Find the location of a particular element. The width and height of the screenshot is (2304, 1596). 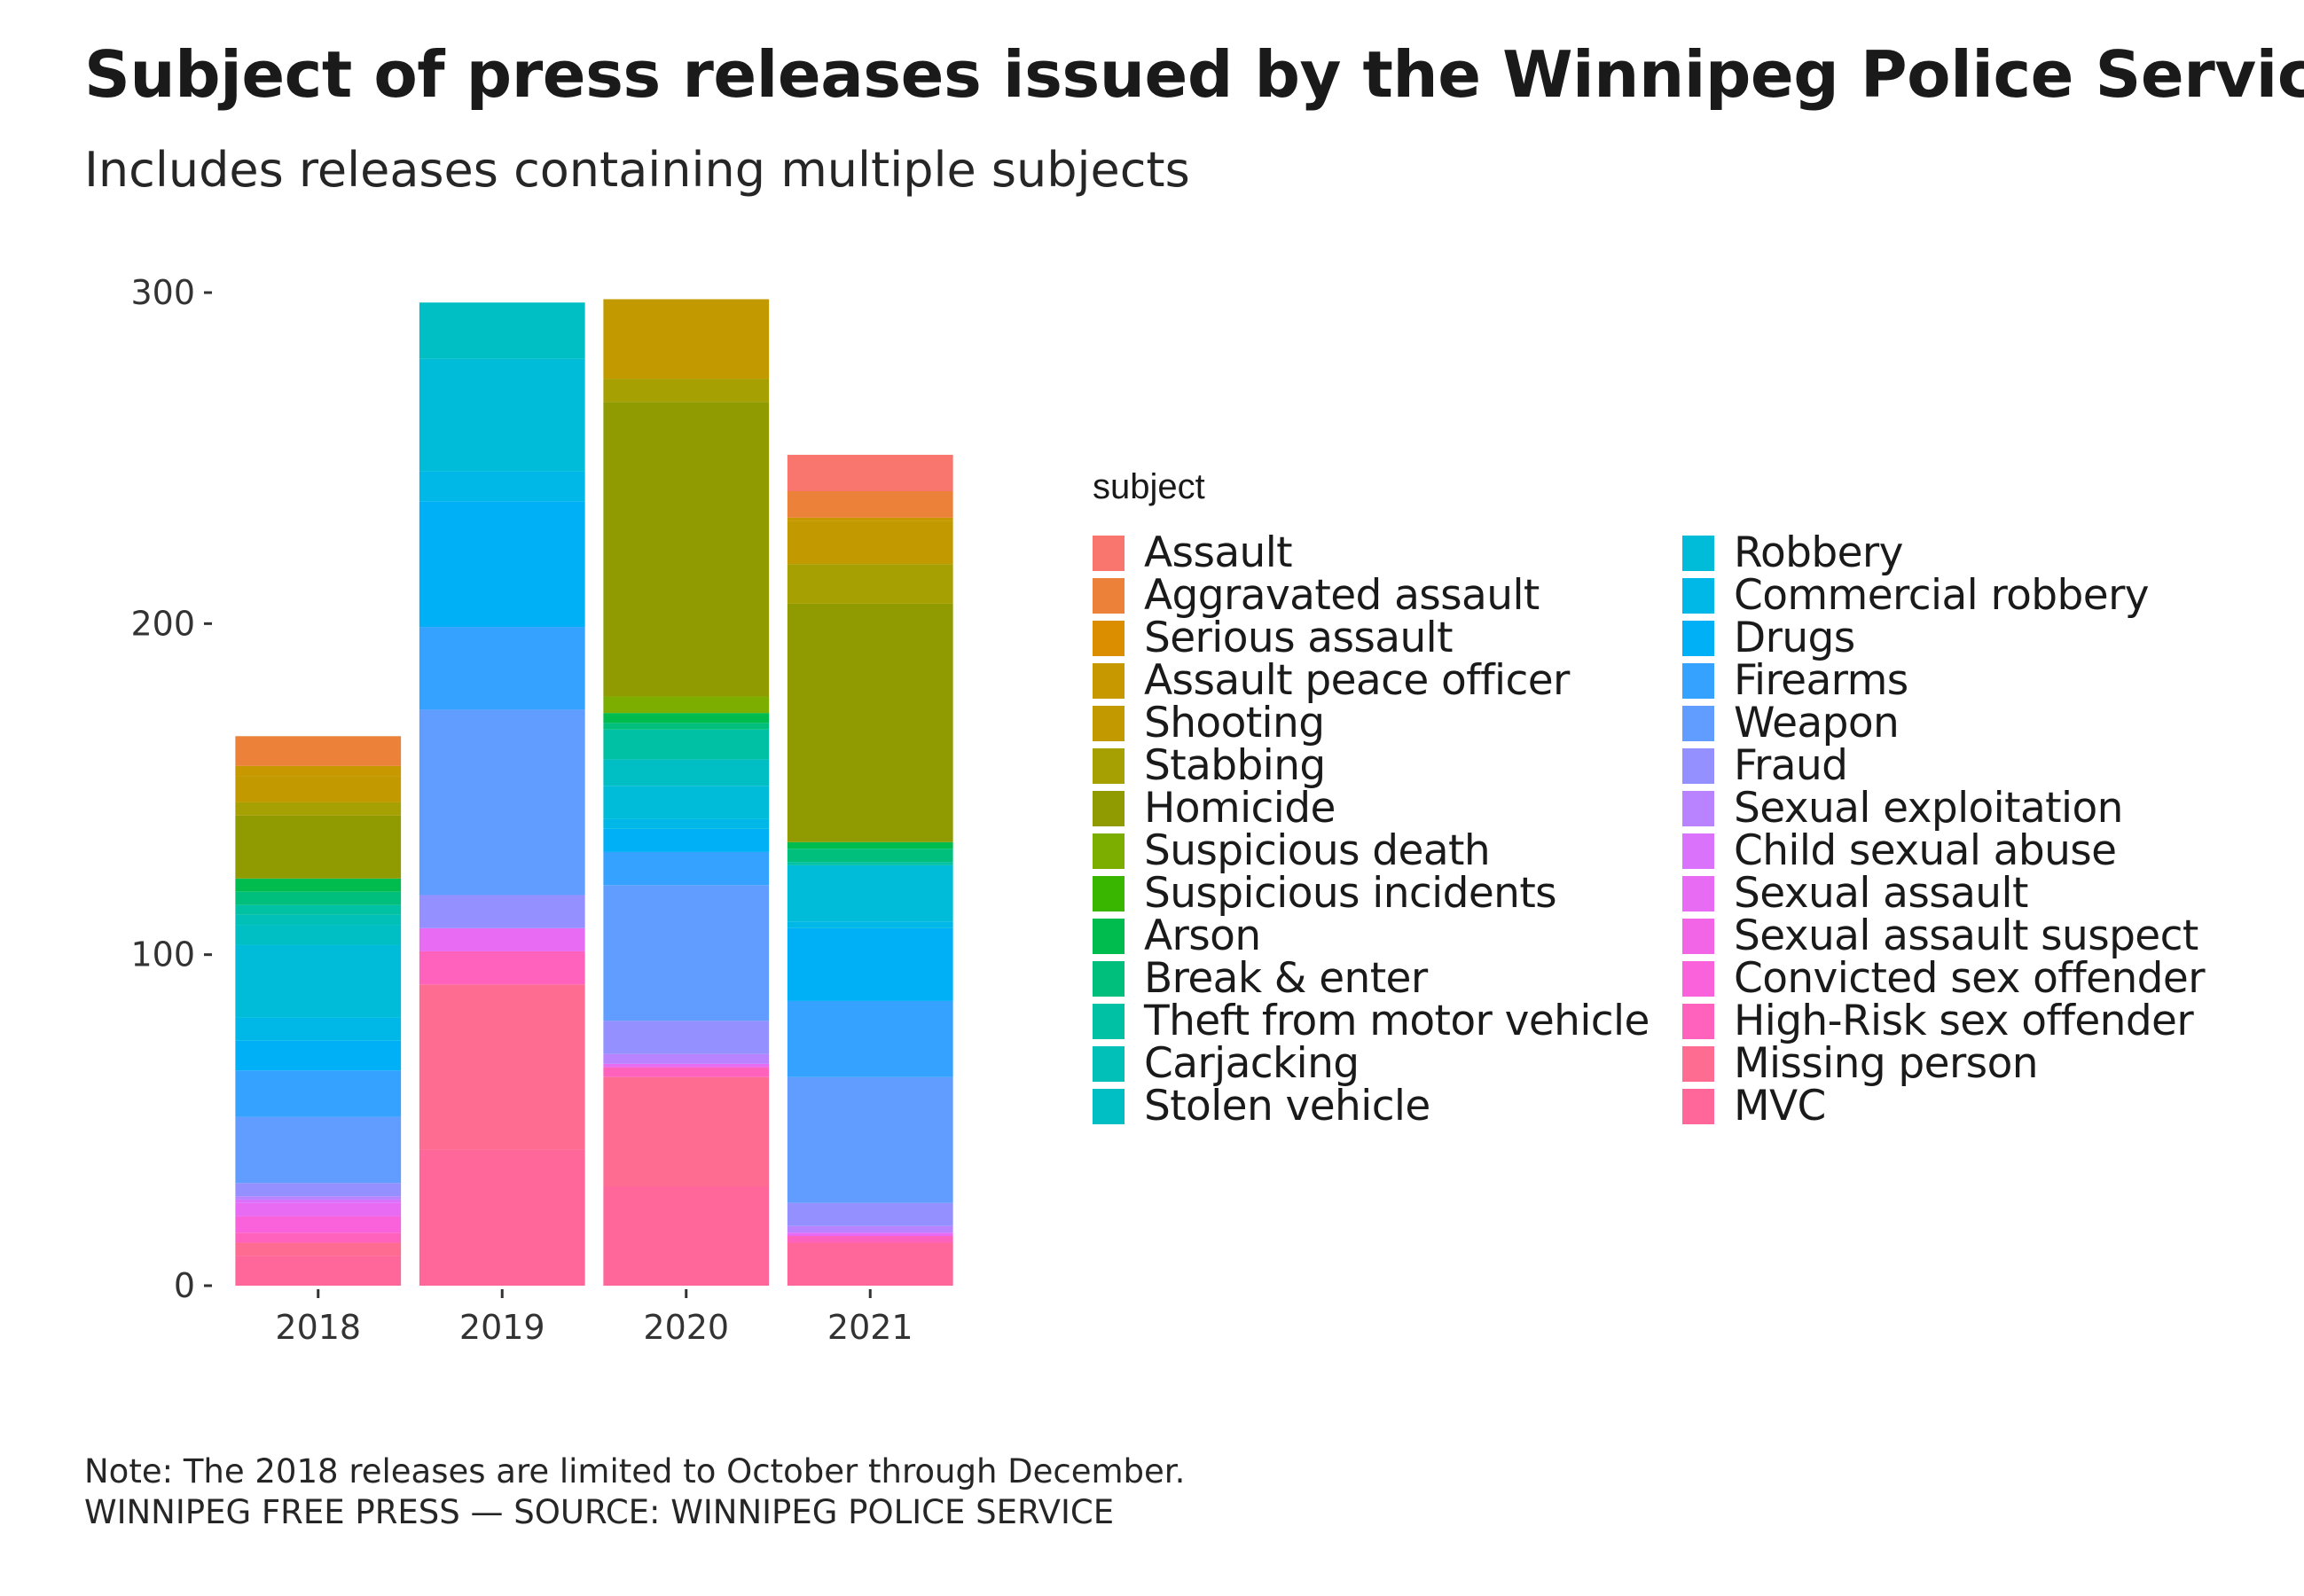

bar-2018-stabbing is located at coordinates (319, 809).